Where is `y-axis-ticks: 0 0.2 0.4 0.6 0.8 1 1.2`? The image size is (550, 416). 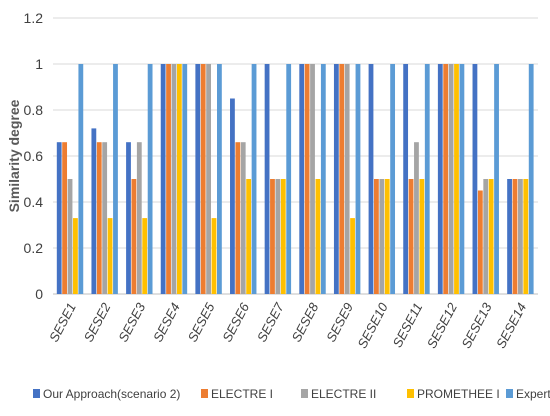 y-axis-ticks: 0 0.2 0.4 0.6 0.8 1 1.2 is located at coordinates (34, 156).